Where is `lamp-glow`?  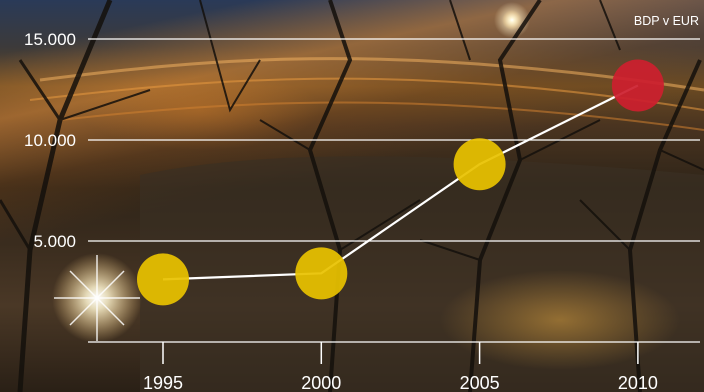 lamp-glow is located at coordinates (560, 320).